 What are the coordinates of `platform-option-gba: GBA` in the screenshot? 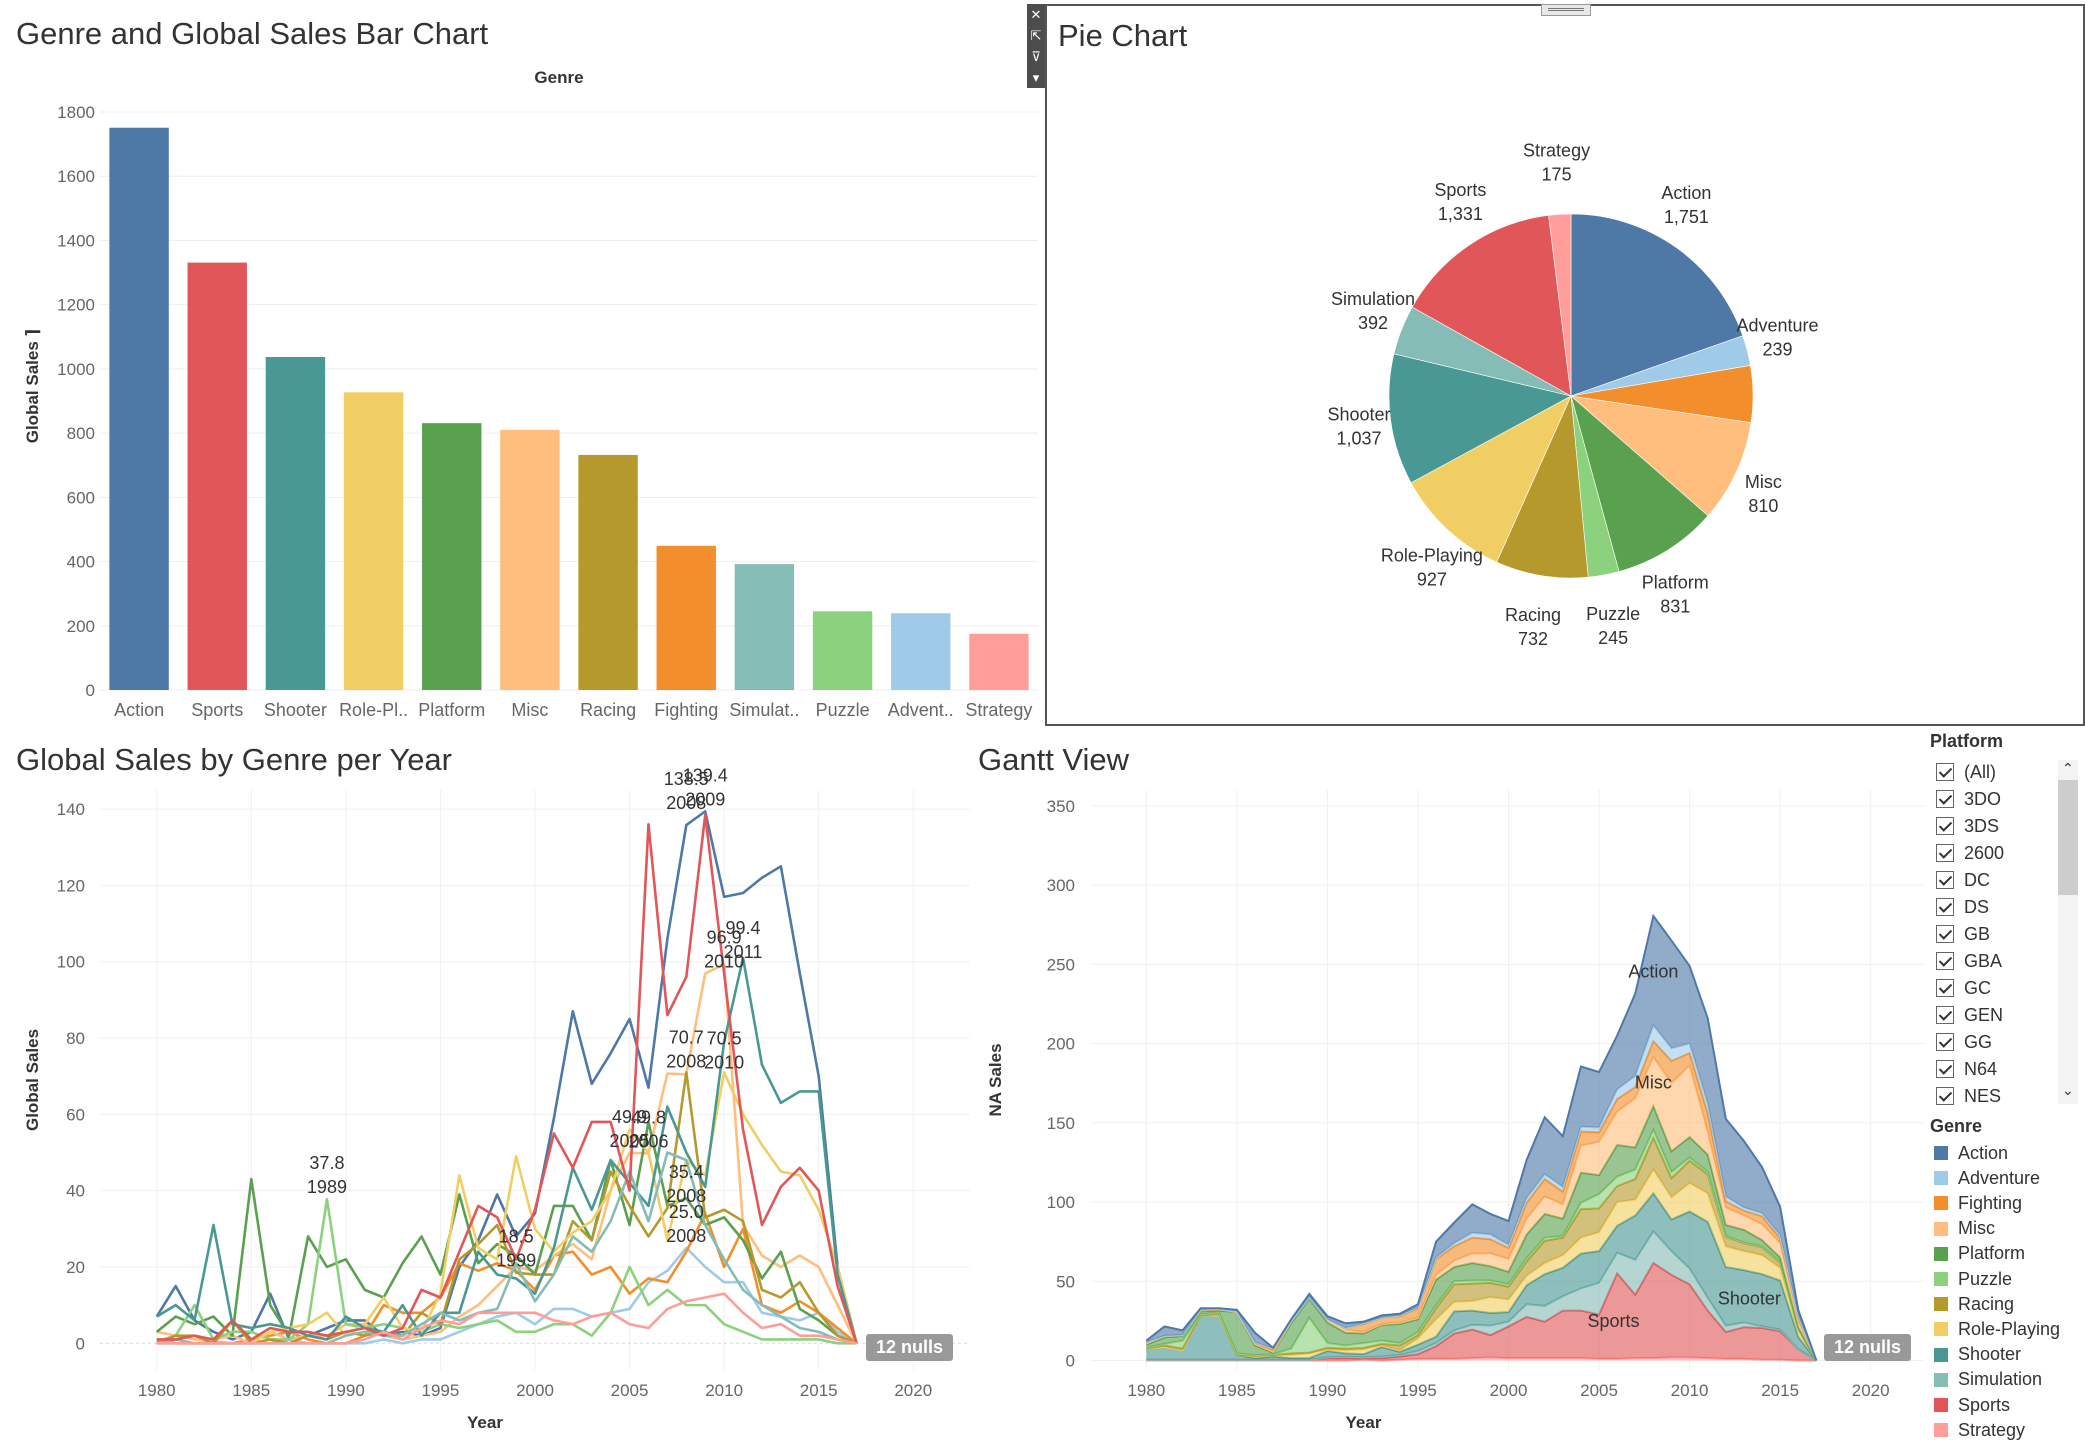 It's located at (1969, 961).